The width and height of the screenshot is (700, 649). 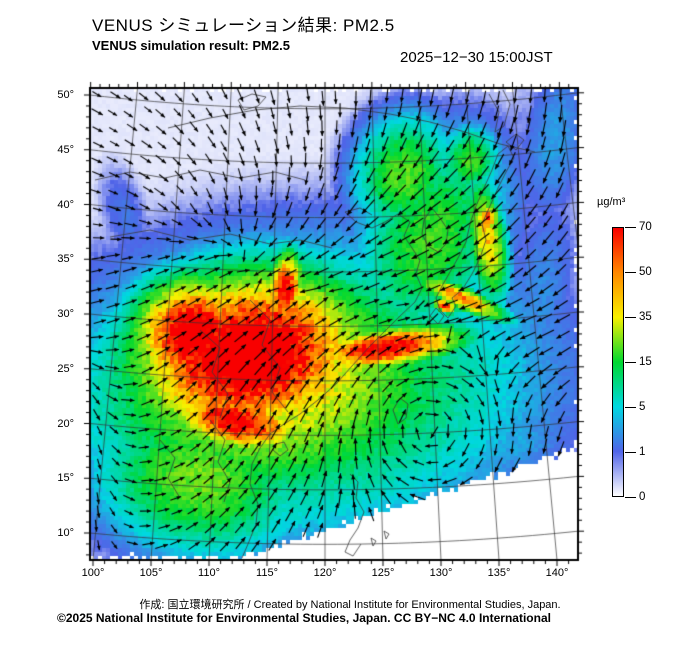 I want to click on colorbar-tick-label: 35, so click(x=645, y=317).